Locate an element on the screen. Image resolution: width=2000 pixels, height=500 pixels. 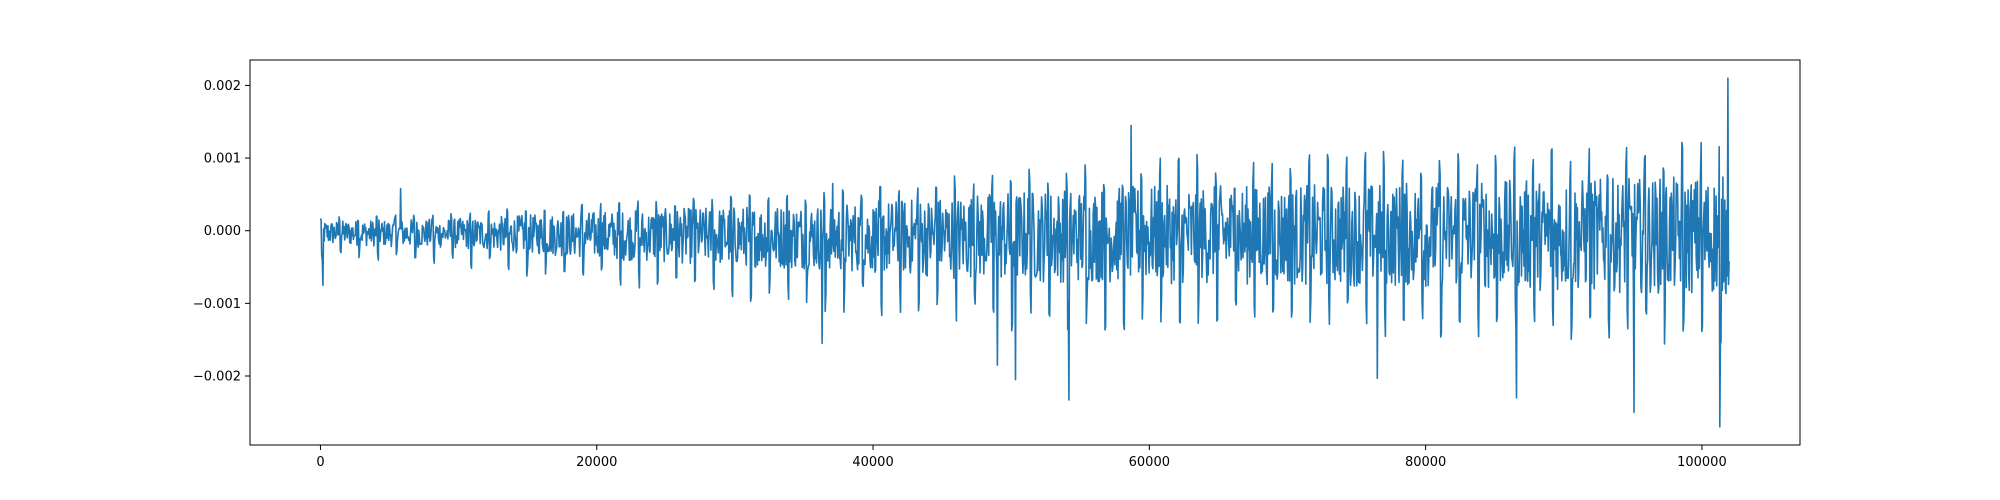
x-tick-label: 20000 is located at coordinates (596, 462).